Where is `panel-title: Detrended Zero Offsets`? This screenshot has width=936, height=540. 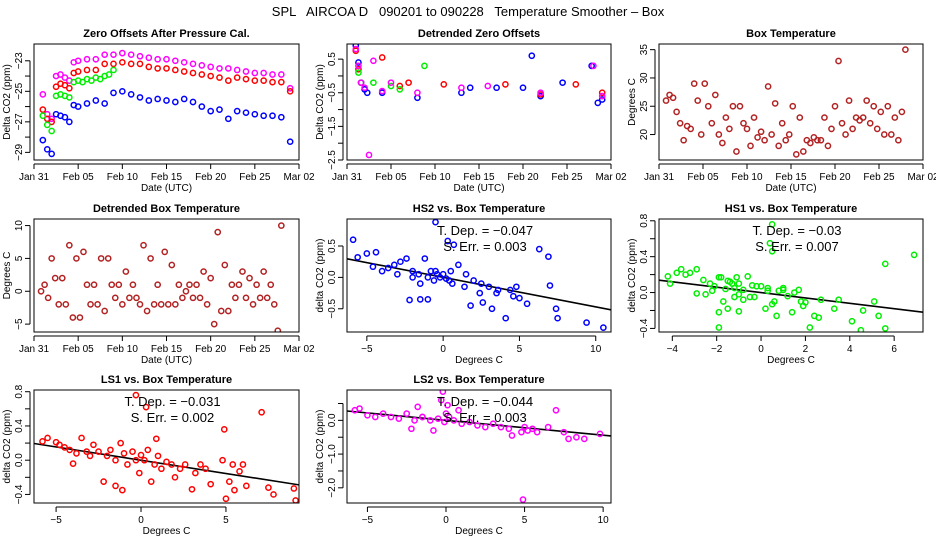 panel-title: Detrended Zero Offsets is located at coordinates (479, 34).